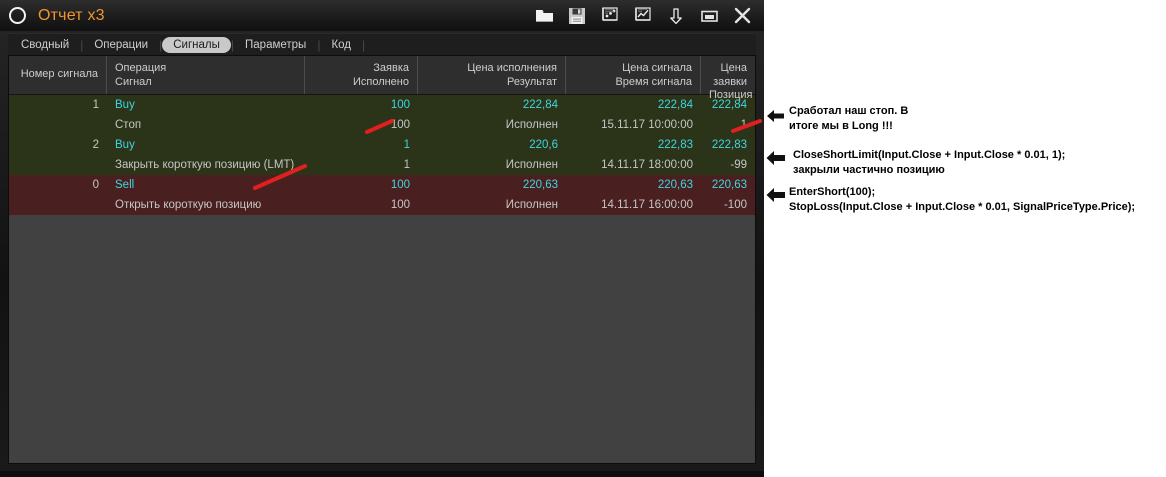 This screenshot has width=1166, height=477. I want to click on table-row: Стоп 100 Исполнен 15.11.17 10:00:00 1, so click(382, 125).